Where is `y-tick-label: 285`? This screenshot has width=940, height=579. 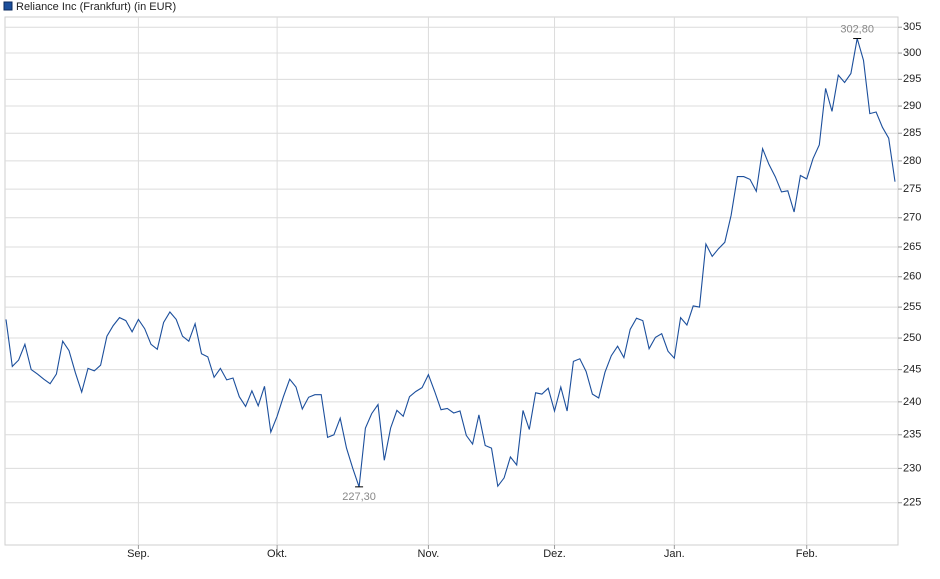
y-tick-label: 285 is located at coordinates (912, 133).